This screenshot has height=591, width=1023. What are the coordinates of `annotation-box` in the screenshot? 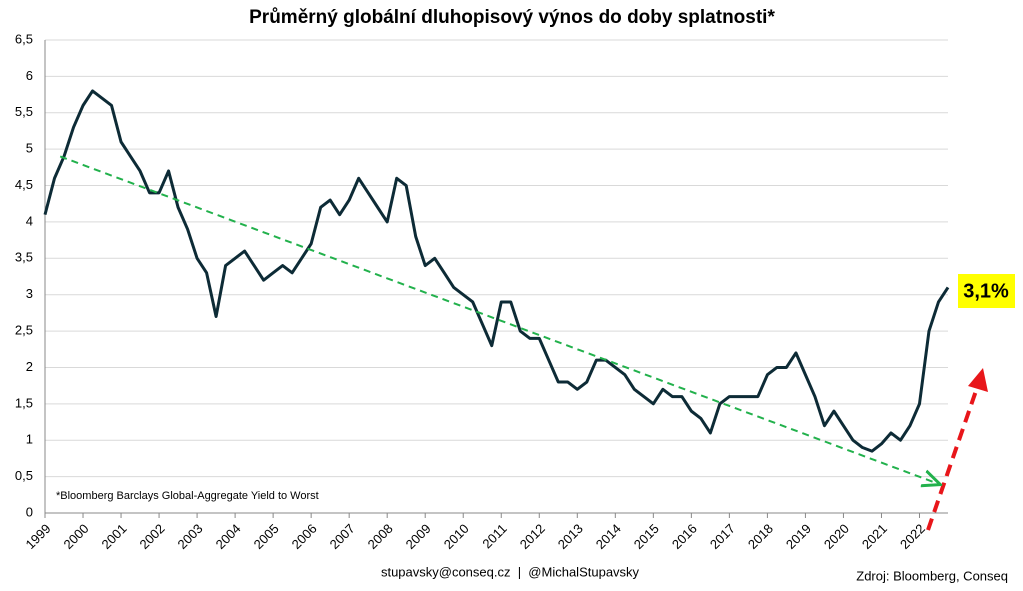 It's located at (986, 291).